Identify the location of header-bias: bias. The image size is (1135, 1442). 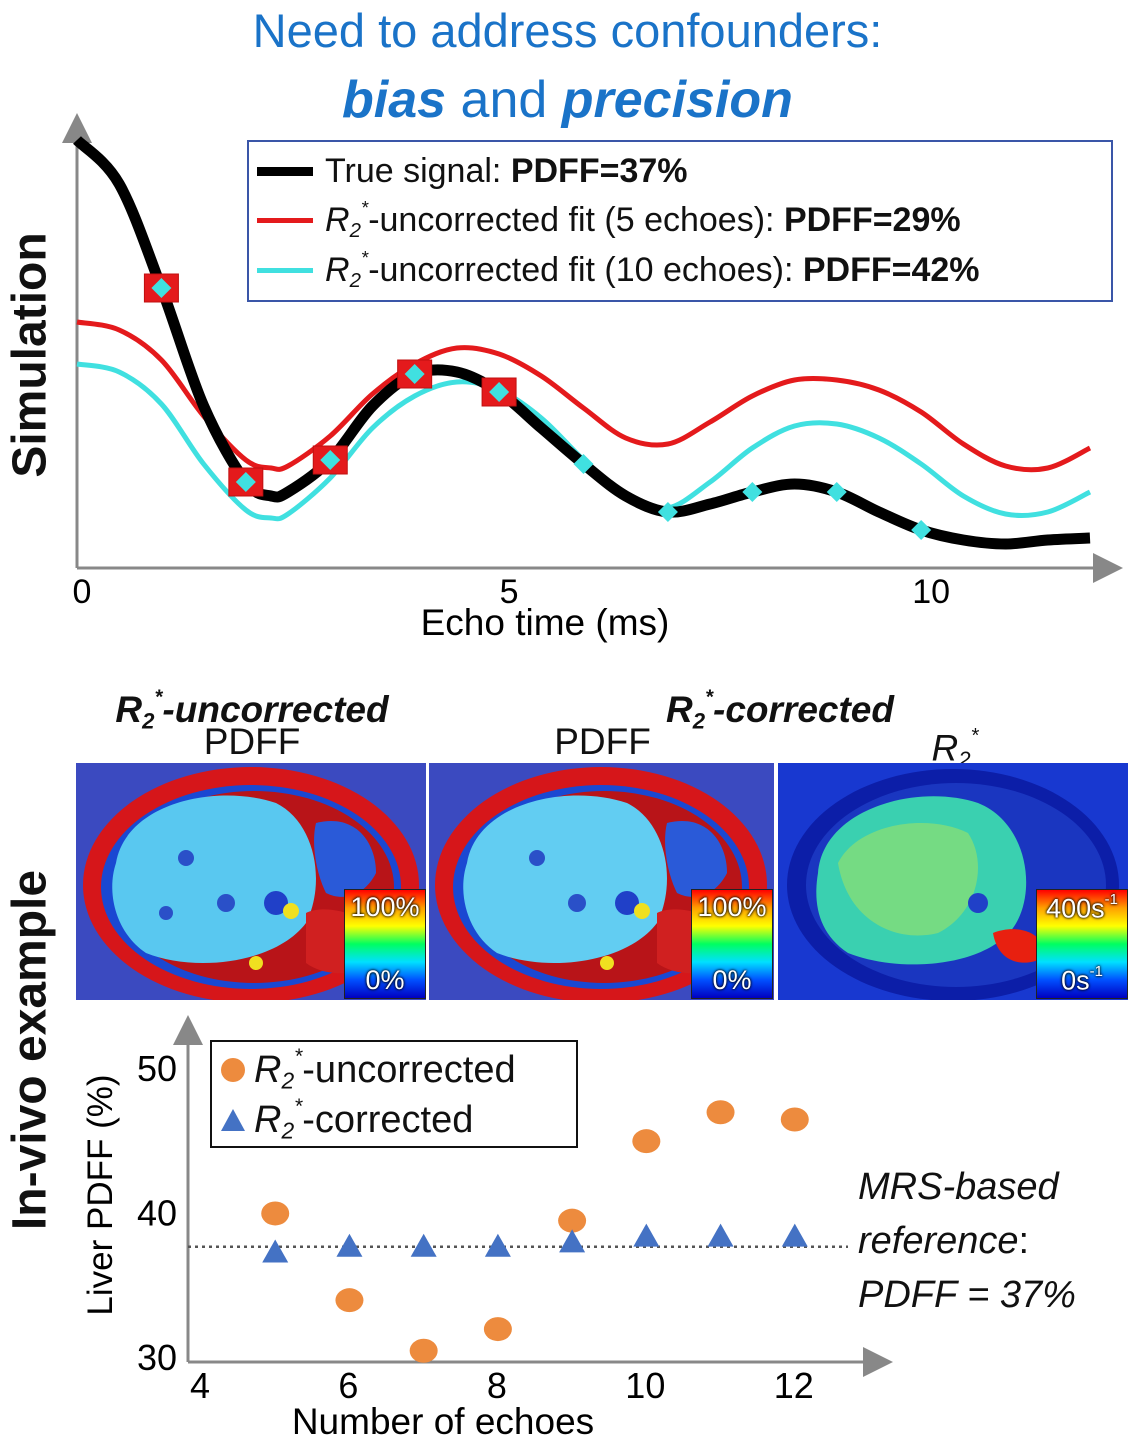
(394, 100).